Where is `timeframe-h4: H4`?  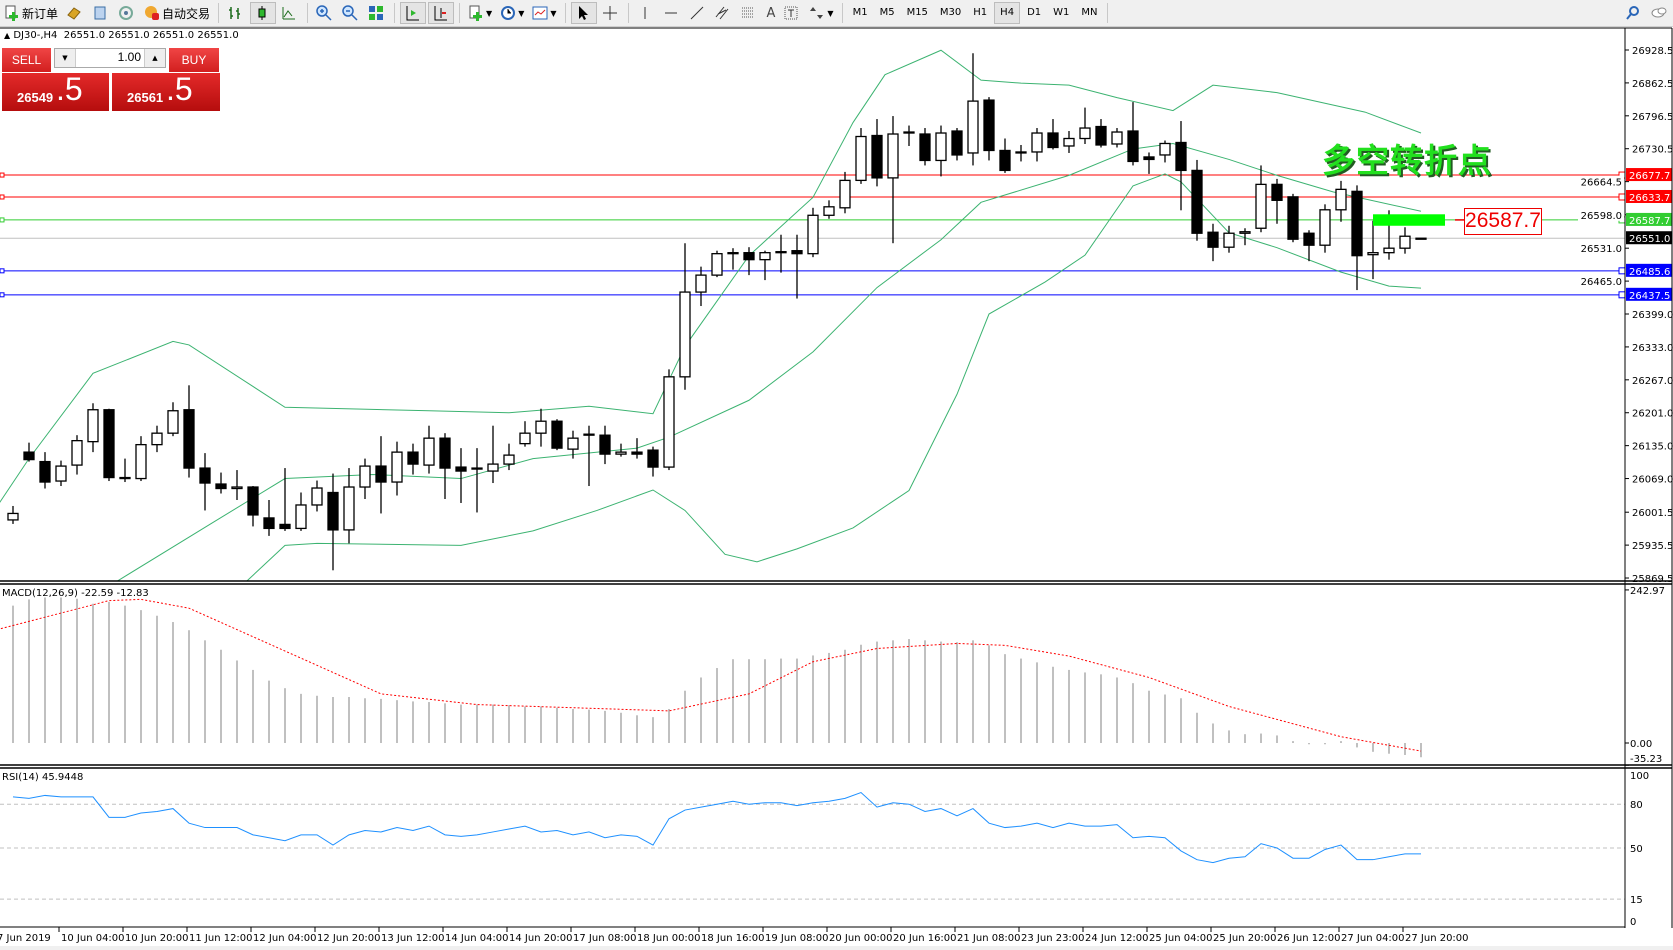 timeframe-h4: H4 is located at coordinates (1007, 13).